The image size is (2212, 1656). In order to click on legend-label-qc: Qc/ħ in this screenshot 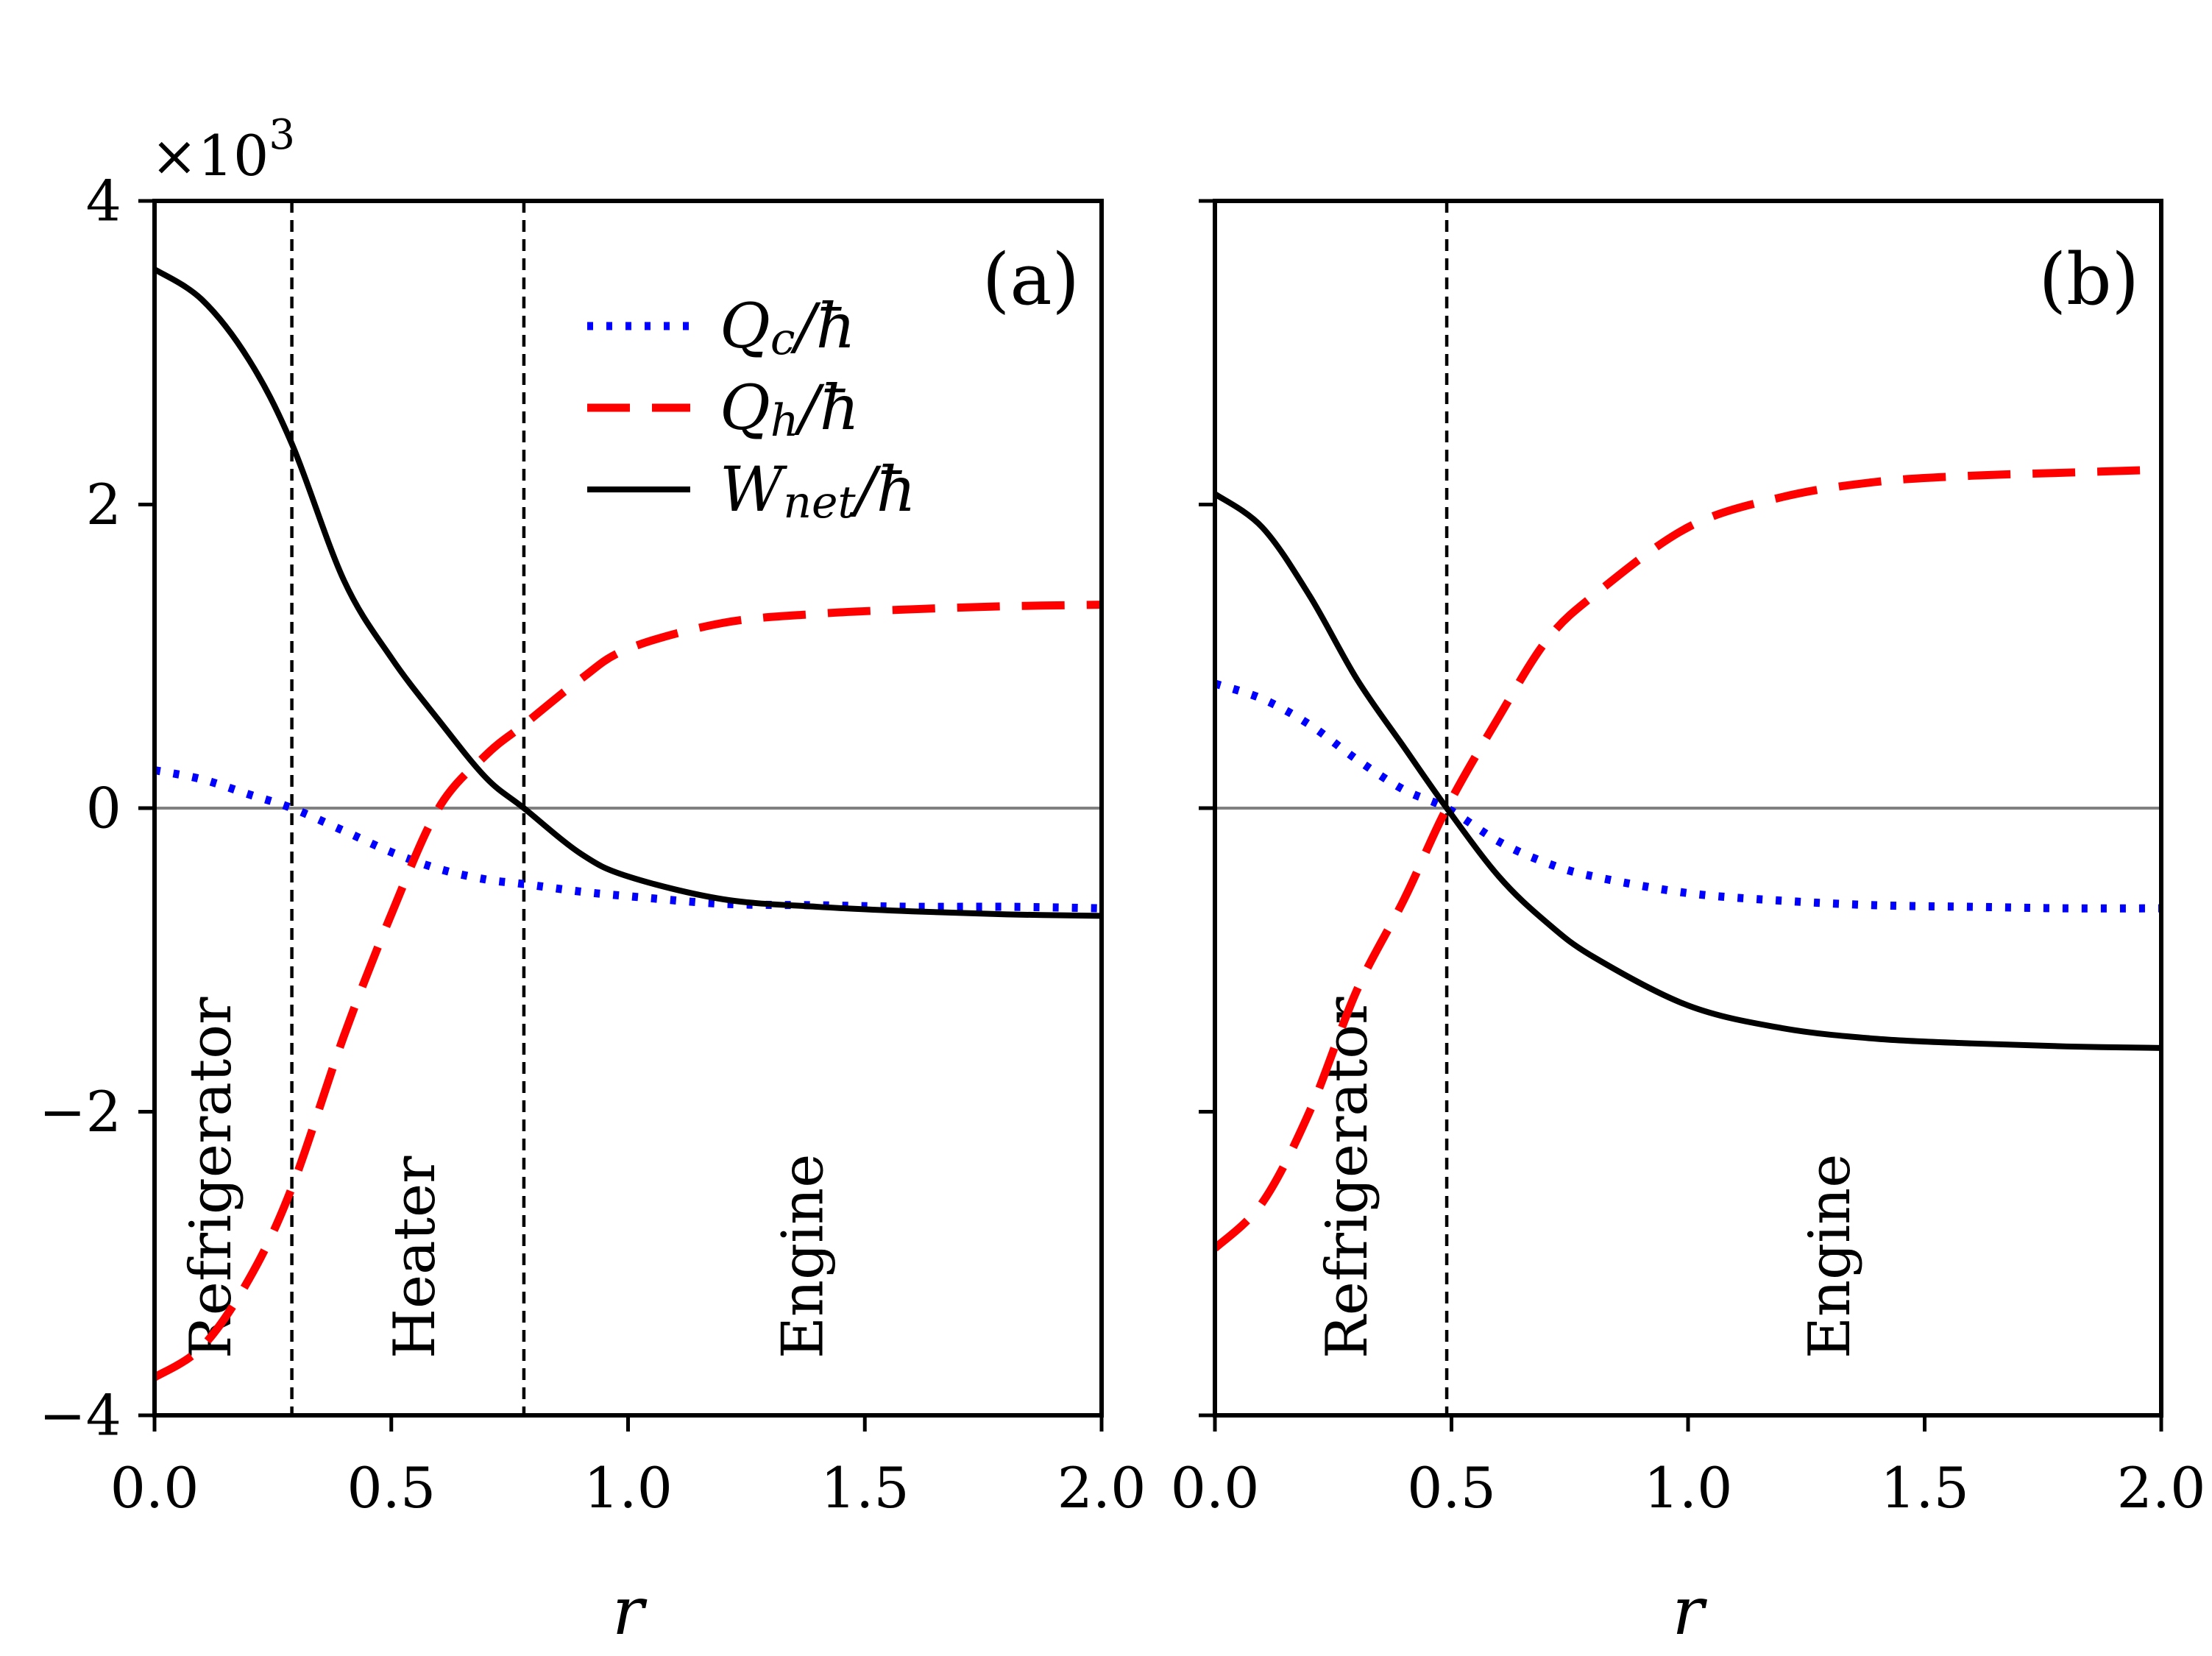, I will do `click(788, 327)`.